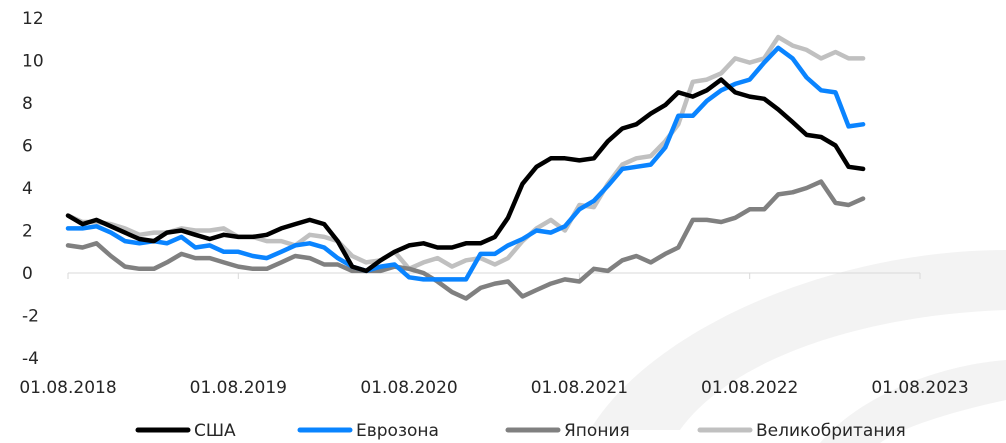  Describe the element at coordinates (520, 431) in the screenshot. I see `legend: США Еврозона Япония Великобритания` at that location.